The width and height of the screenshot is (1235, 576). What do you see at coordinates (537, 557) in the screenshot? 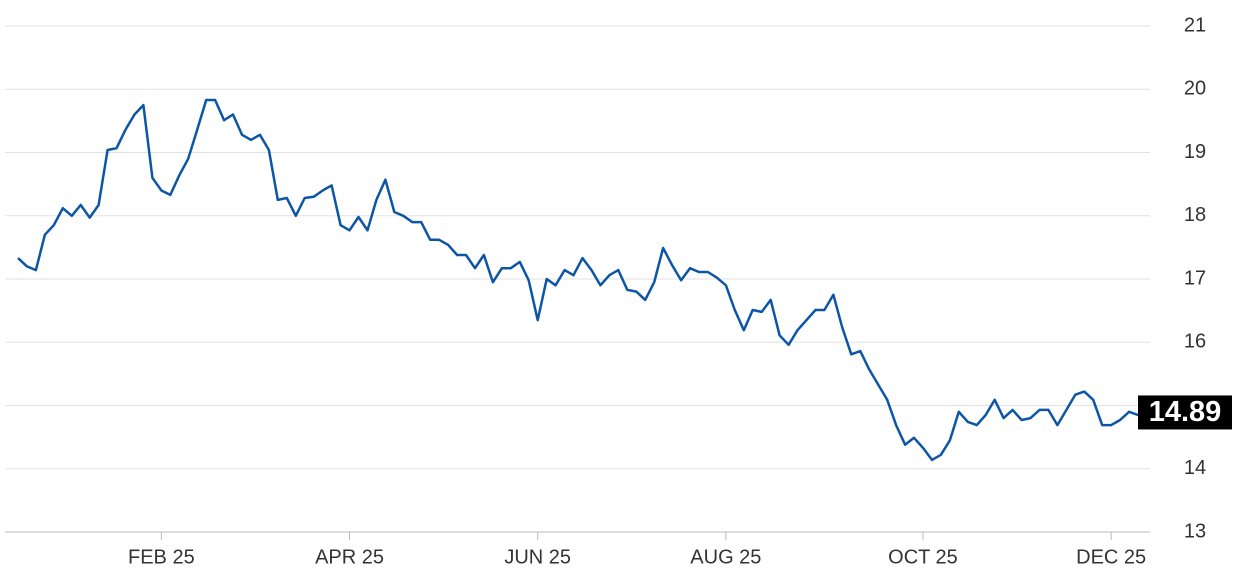
I see `x-tick-label: JUN 25` at bounding box center [537, 557].